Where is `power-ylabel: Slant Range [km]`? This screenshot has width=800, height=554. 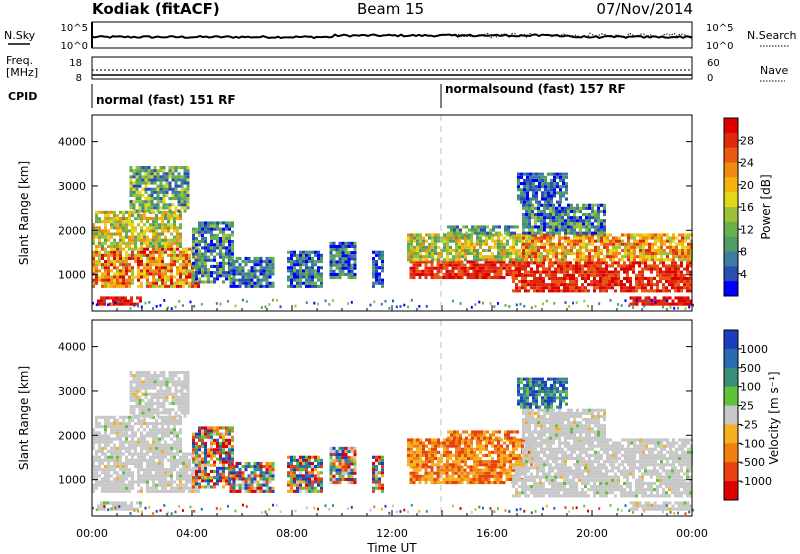 power-ylabel: Slant Range [km] is located at coordinates (24, 213).